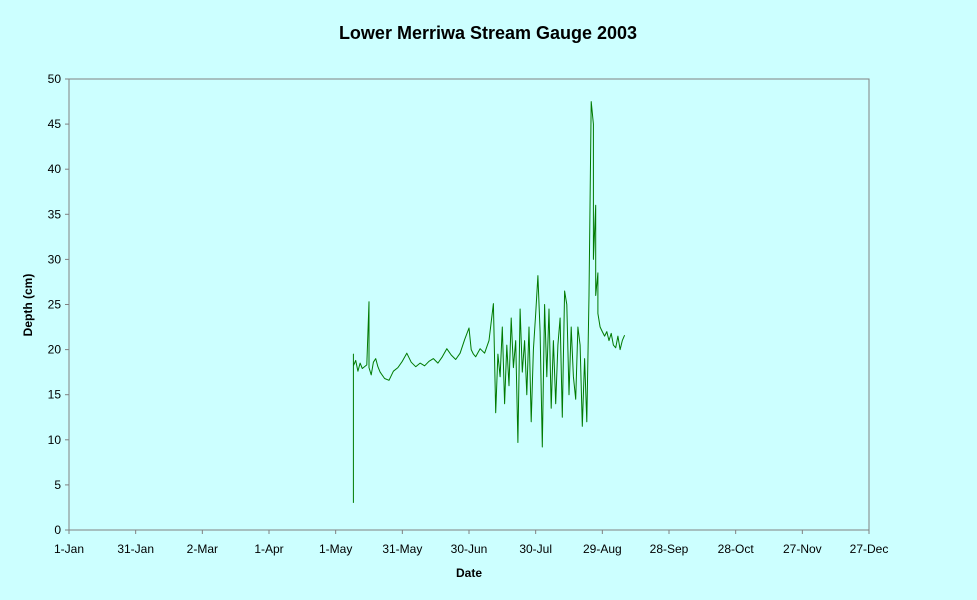  What do you see at coordinates (488, 33) in the screenshot?
I see `chart-title: Lower Merriwa Stream Gauge 2003` at bounding box center [488, 33].